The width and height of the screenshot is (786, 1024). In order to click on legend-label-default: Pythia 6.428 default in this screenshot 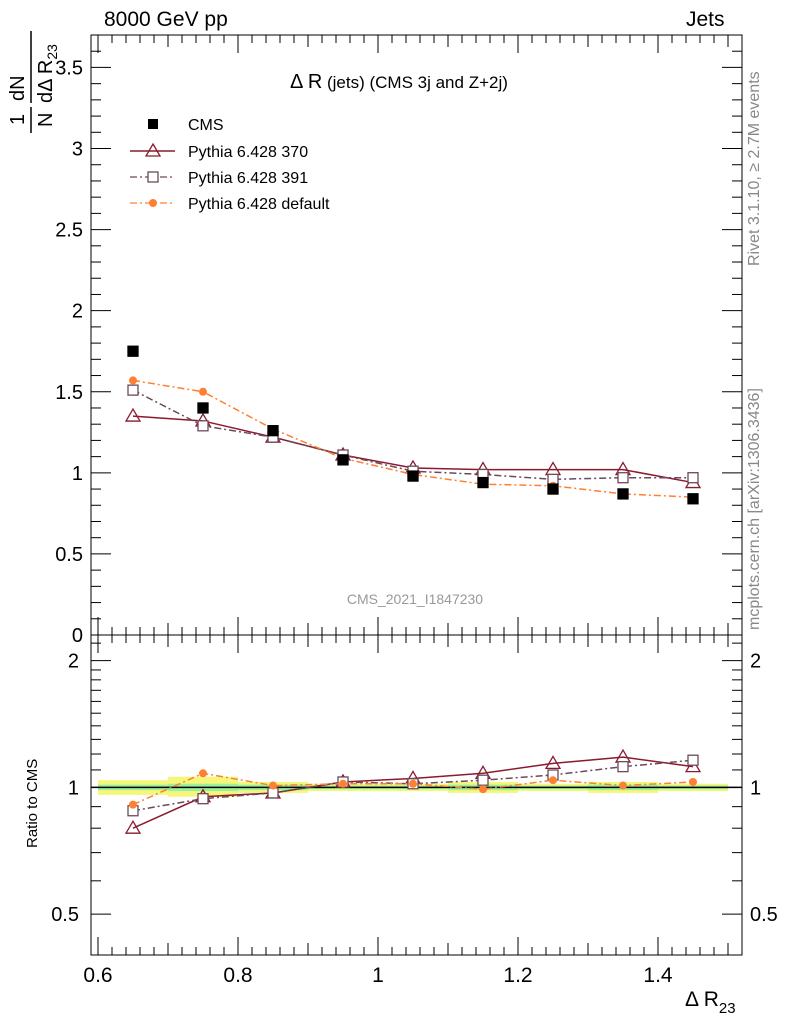, I will do `click(259, 204)`.